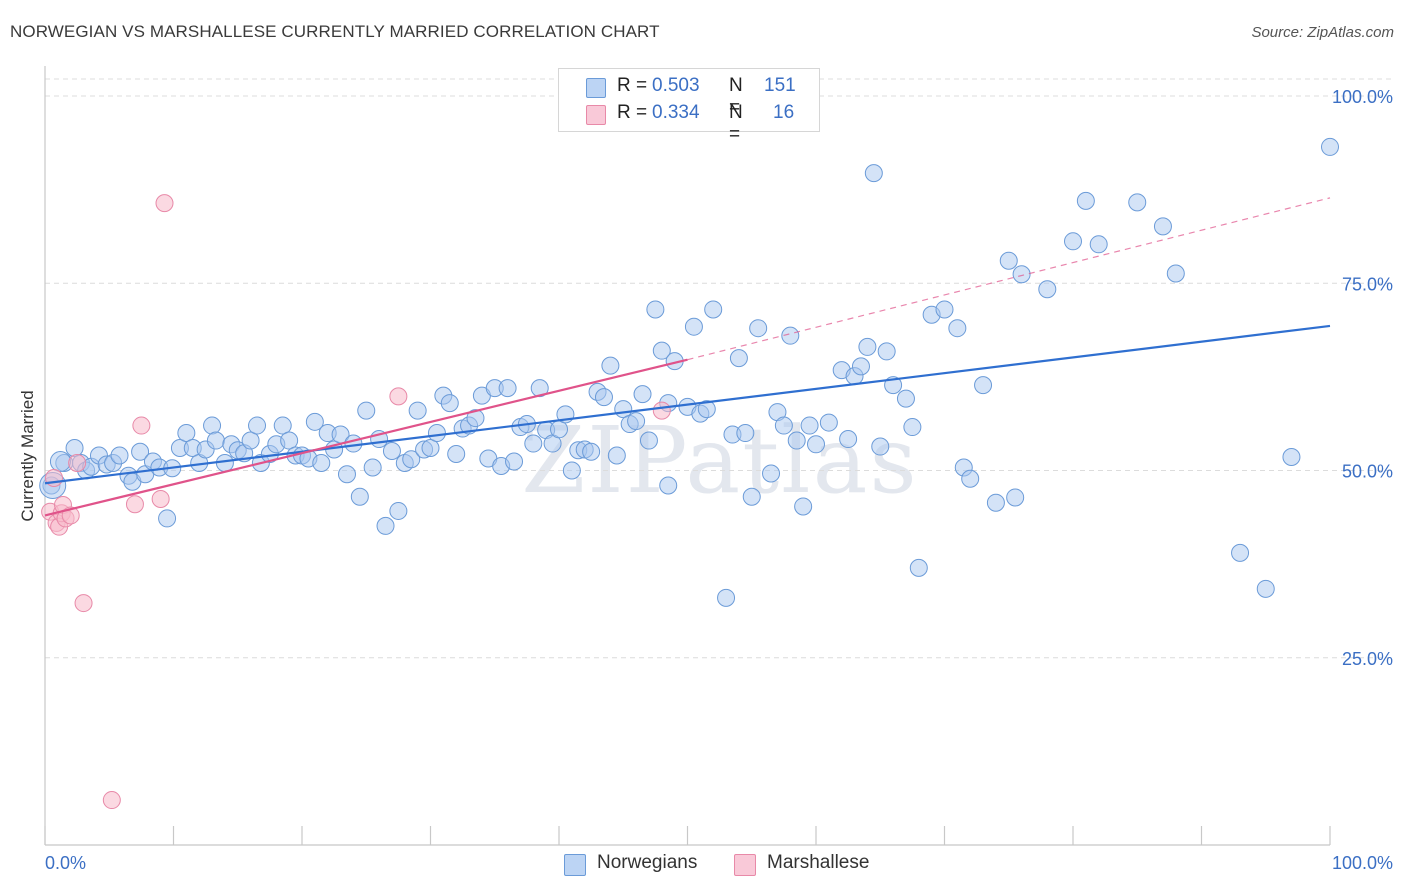 This screenshot has width=1406, height=892. What do you see at coordinates (676, 112) in the screenshot?
I see `r-value: 0.334` at bounding box center [676, 112].